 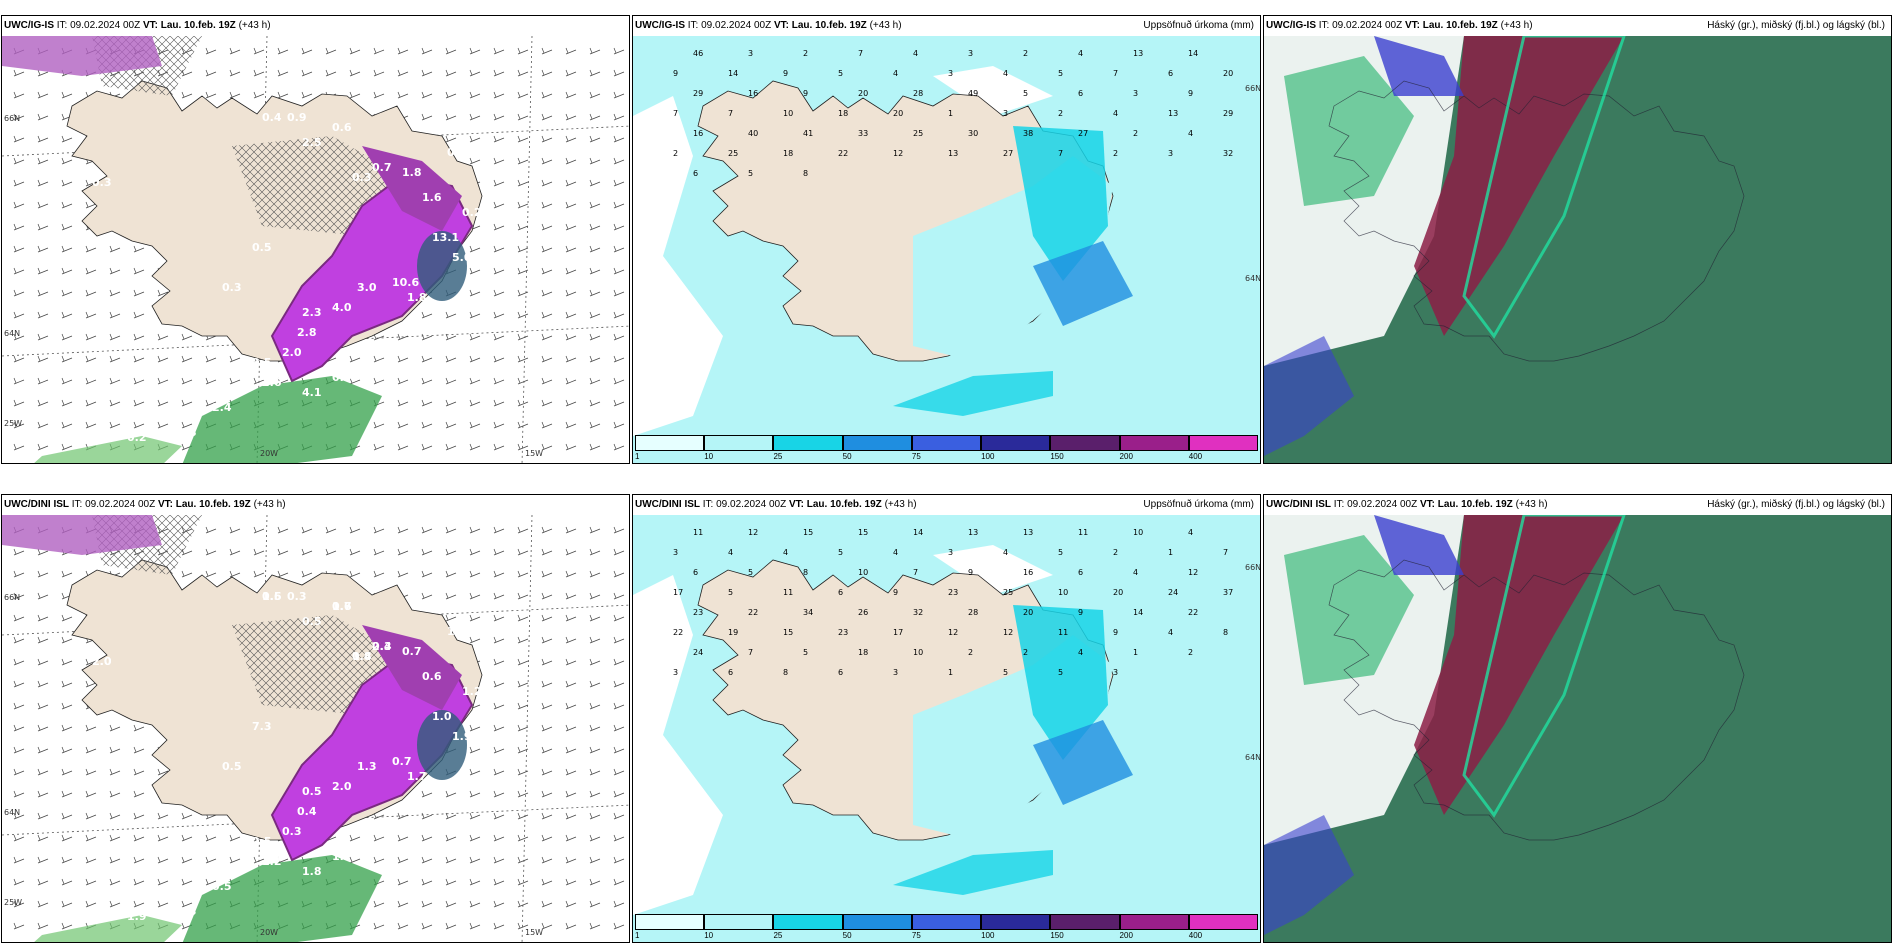 I want to click on value-label: 25, so click(x=733, y=153).